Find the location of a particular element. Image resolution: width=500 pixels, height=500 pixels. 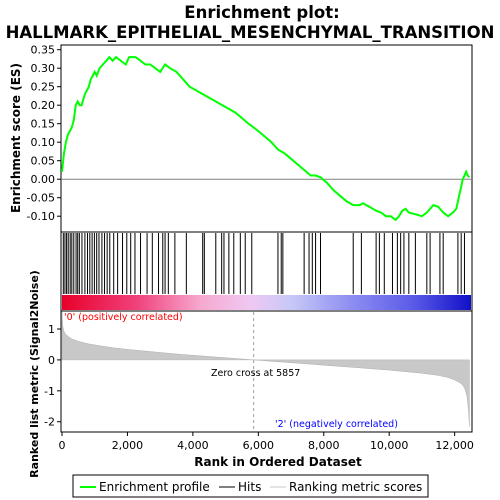

negative-correlation-label: '2' (negatively correlated) is located at coordinates (336, 424).